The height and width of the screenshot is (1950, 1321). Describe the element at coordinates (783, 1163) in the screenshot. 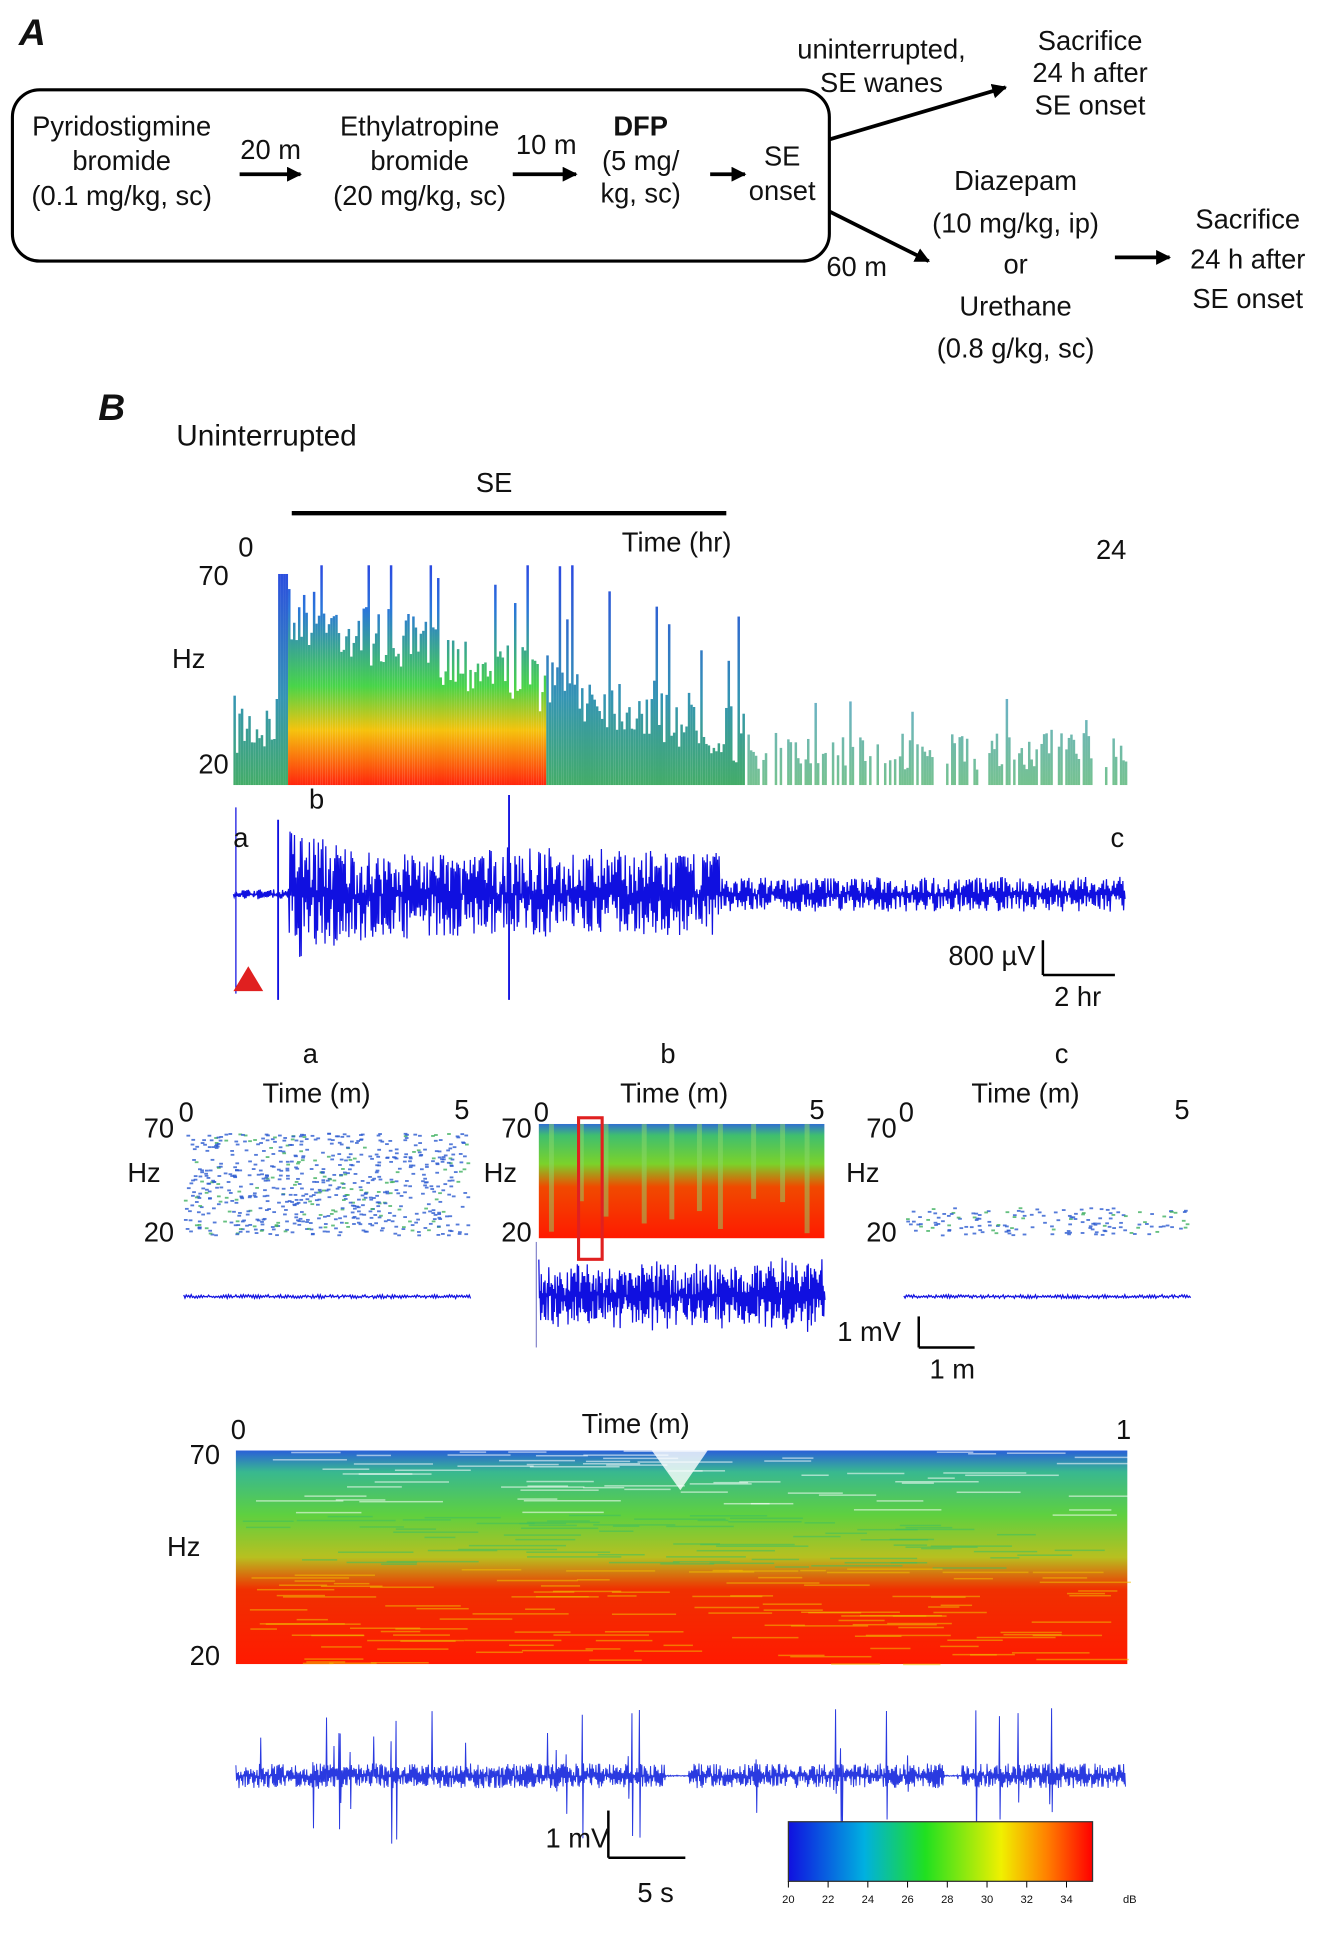

I see `spectrogram-stripe` at that location.